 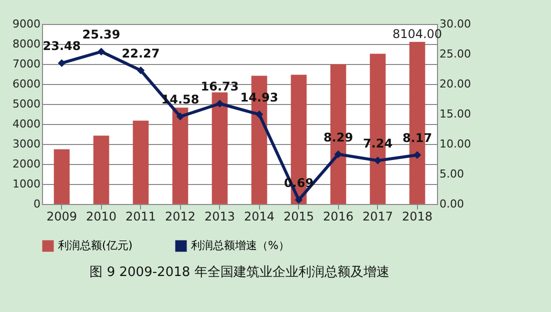 What do you see at coordinates (101, 217) in the screenshot?
I see `x-tick-label: 2010` at bounding box center [101, 217].